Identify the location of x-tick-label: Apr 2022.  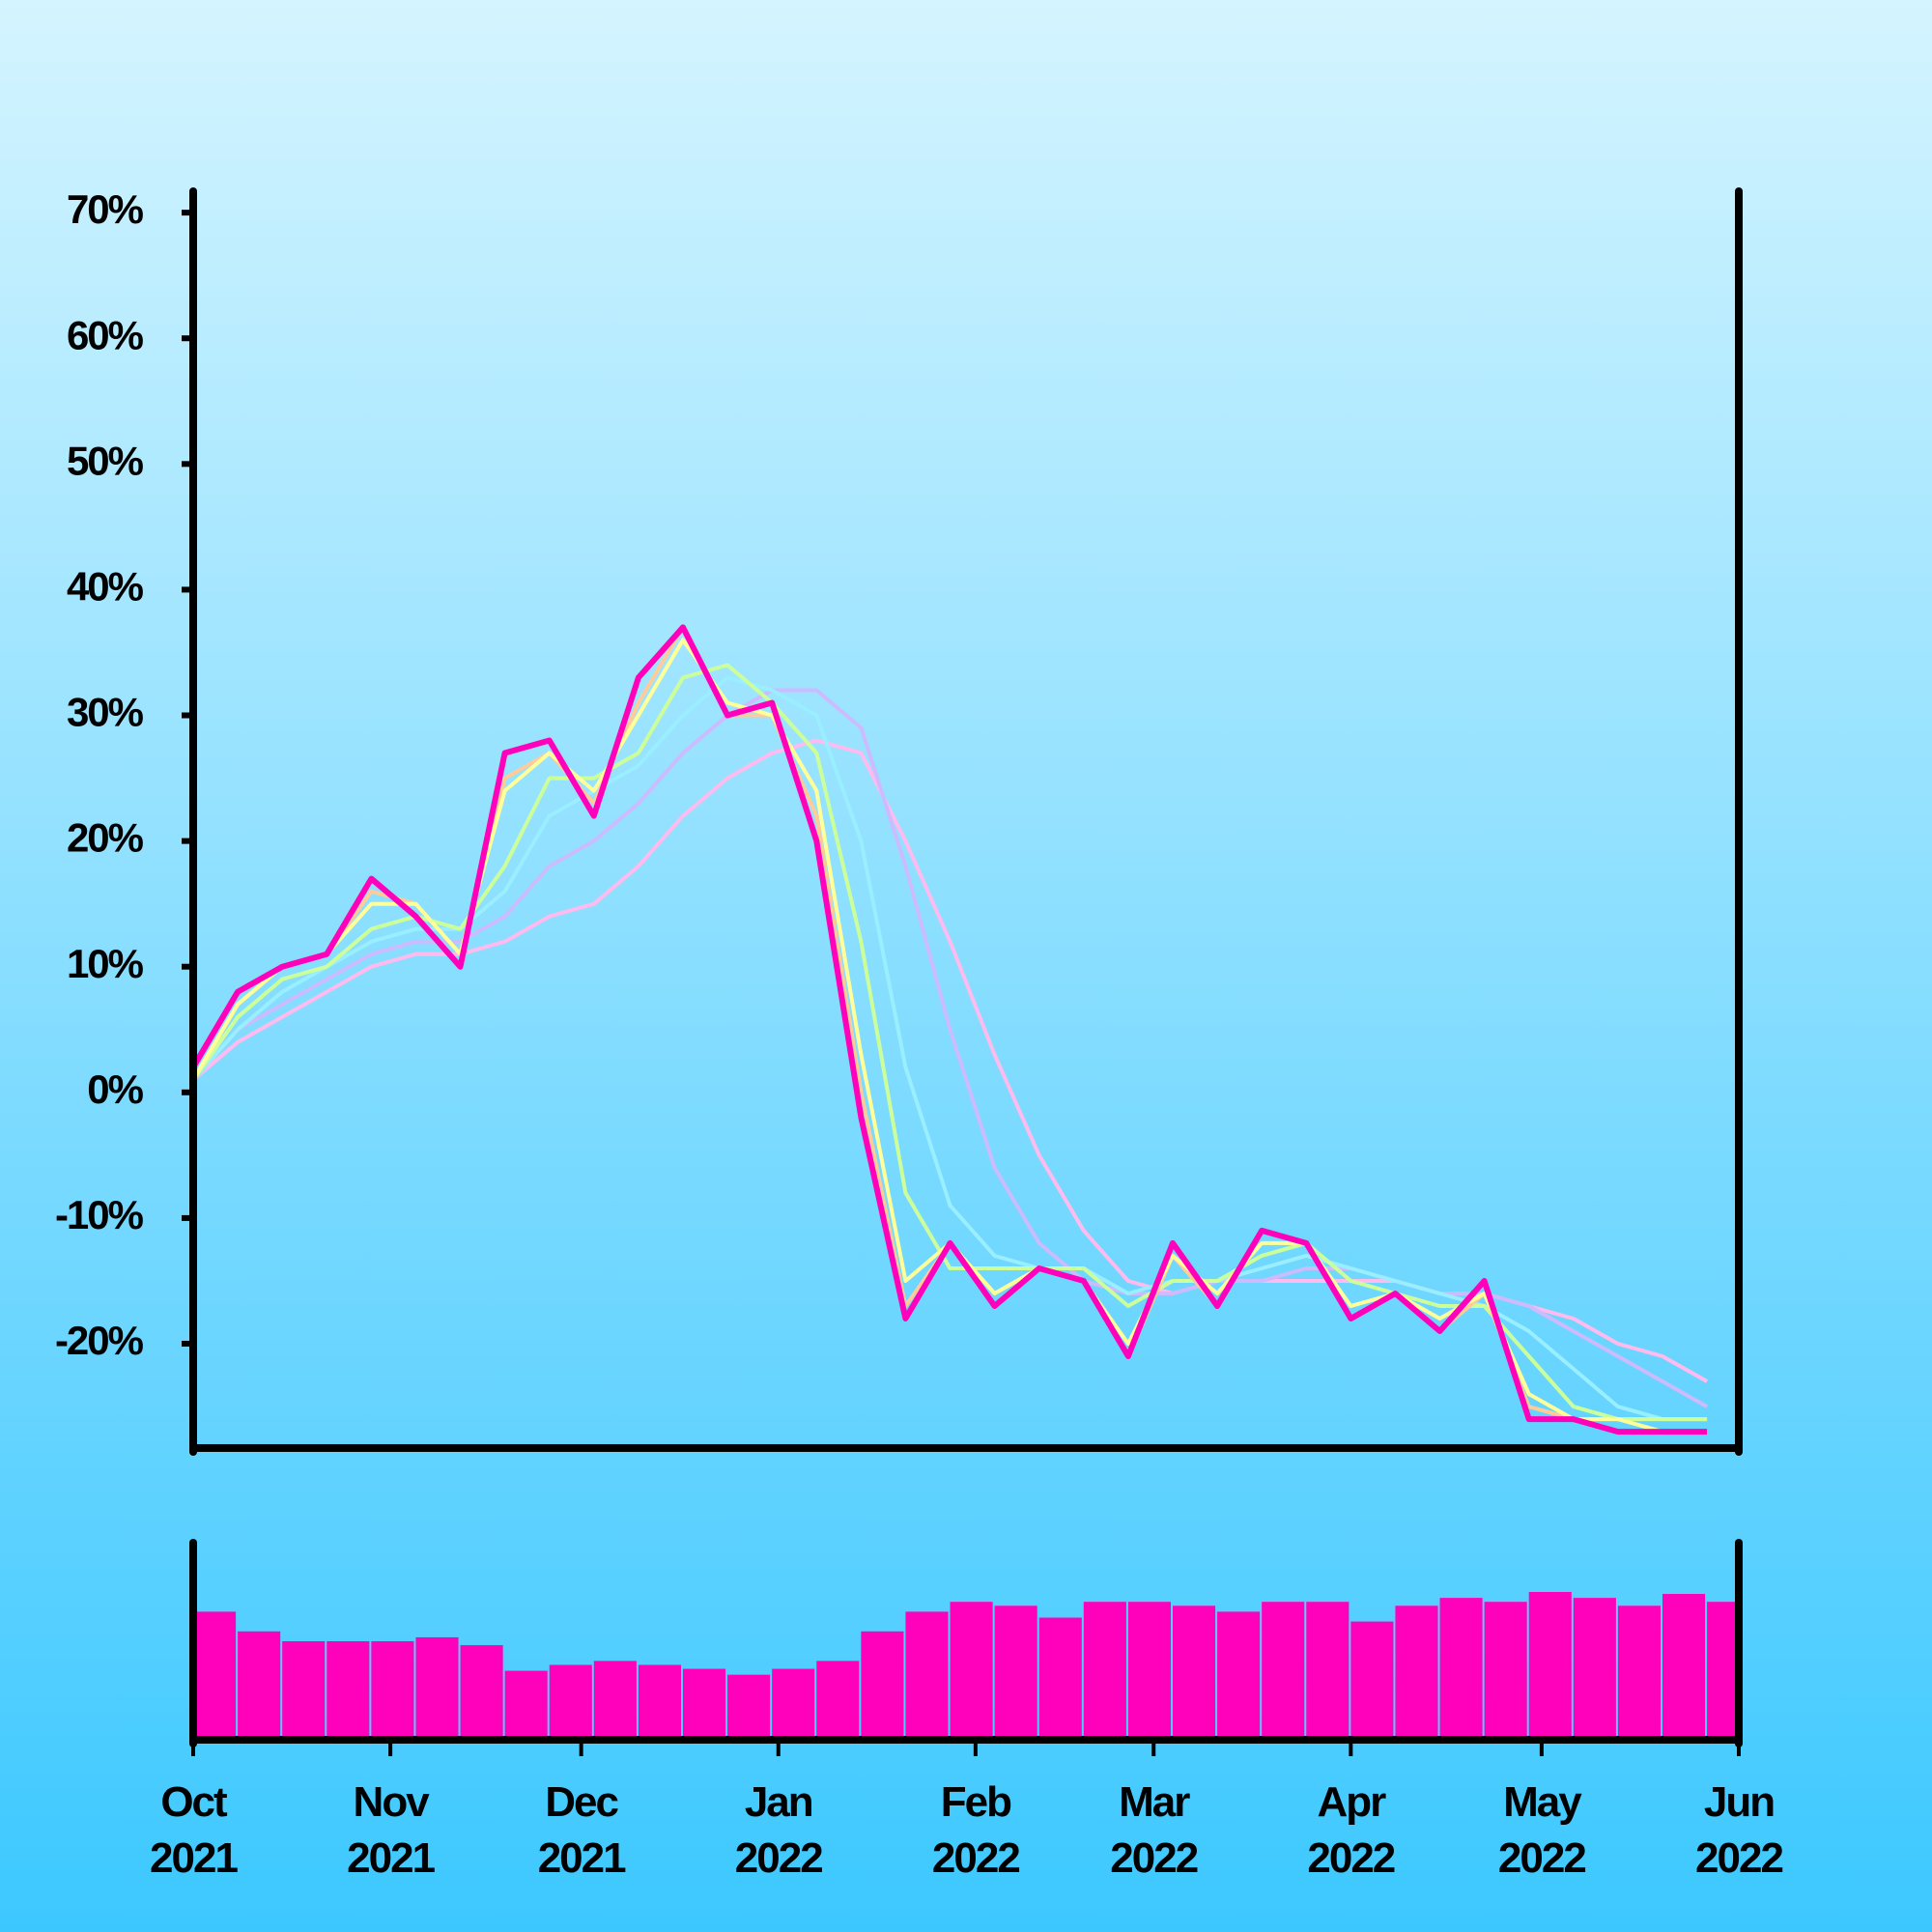
(1351, 1830).